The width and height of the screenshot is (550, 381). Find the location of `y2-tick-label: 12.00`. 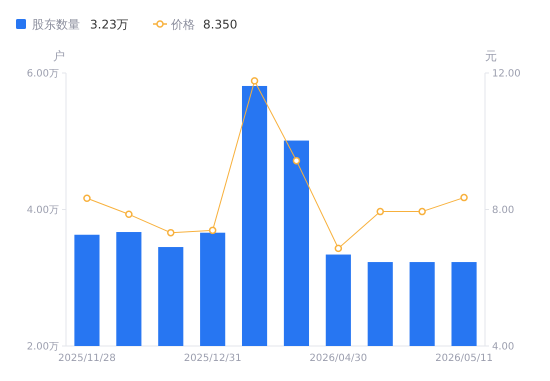

y2-tick-label: 12.00 is located at coordinates (506, 74).